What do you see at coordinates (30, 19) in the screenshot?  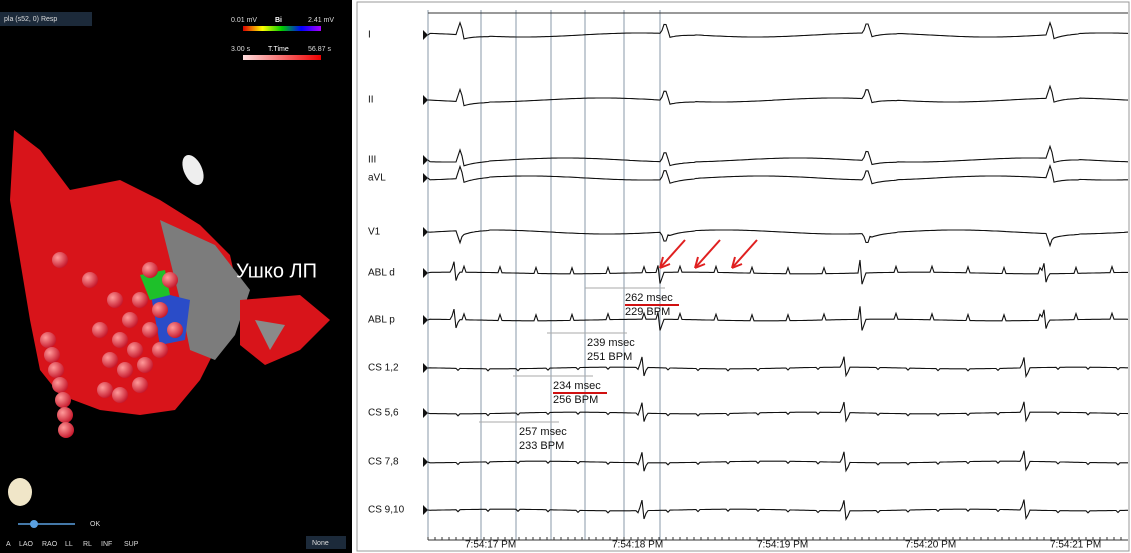 I see `map-header: pla (s52, 0) Resp` at bounding box center [30, 19].